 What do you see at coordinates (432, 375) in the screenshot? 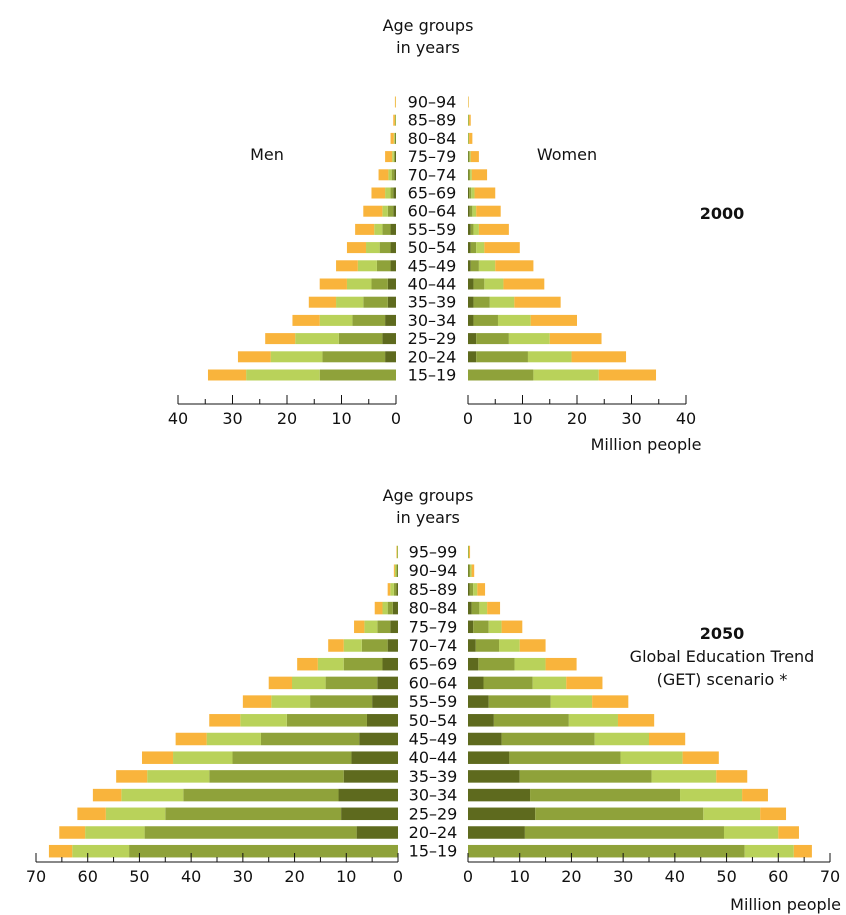
I see `age-group-label: 15–19` at bounding box center [432, 375].